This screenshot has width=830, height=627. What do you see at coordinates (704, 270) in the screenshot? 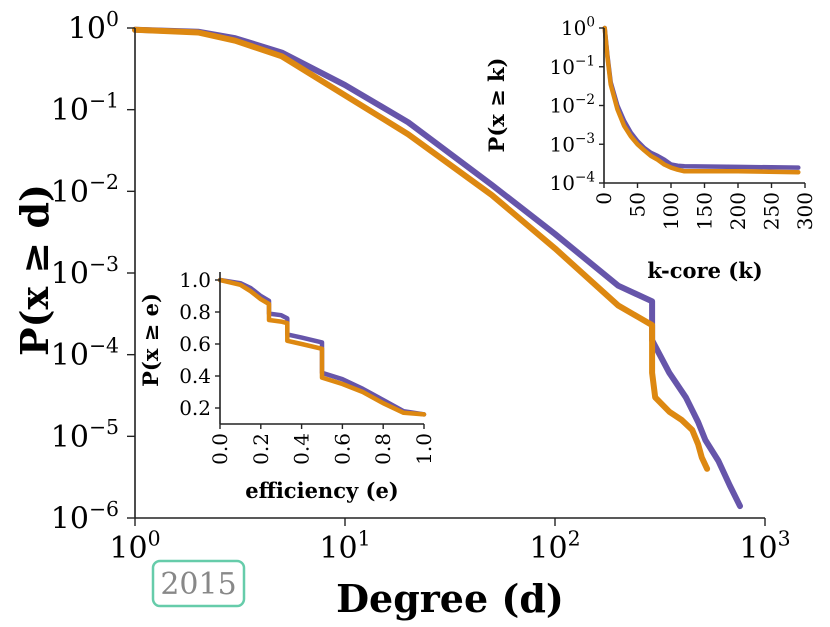
I see `inset-kcore-xlabel: k-core (k)` at bounding box center [704, 270].